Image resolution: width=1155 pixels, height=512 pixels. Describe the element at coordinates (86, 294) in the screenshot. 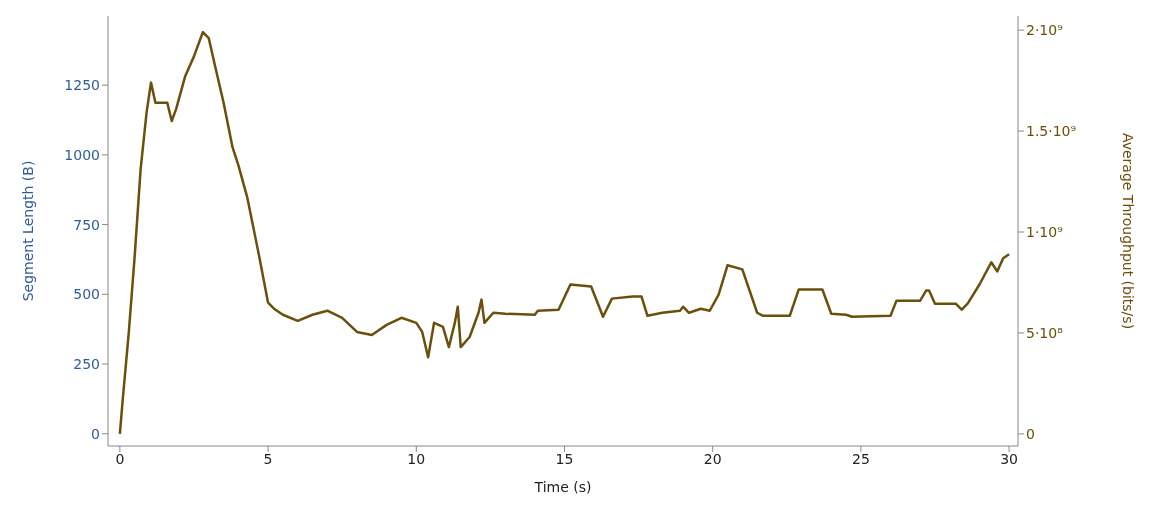

I see `y-tick-label: 500` at that location.